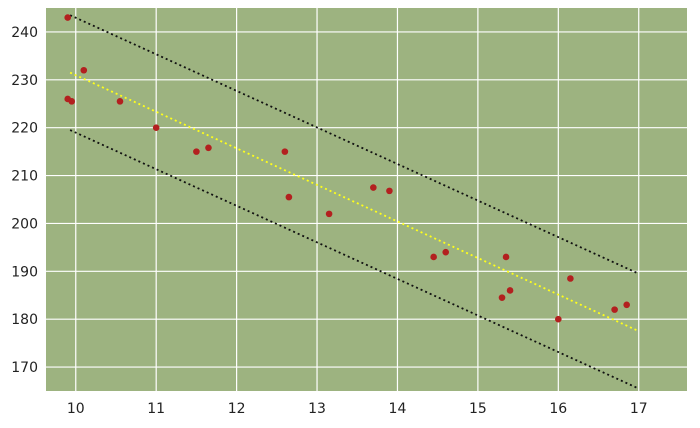  Describe the element at coordinates (357, 409) in the screenshot. I see `x-axis-ticks: 10 11 12 13 14 15 16 17` at that location.